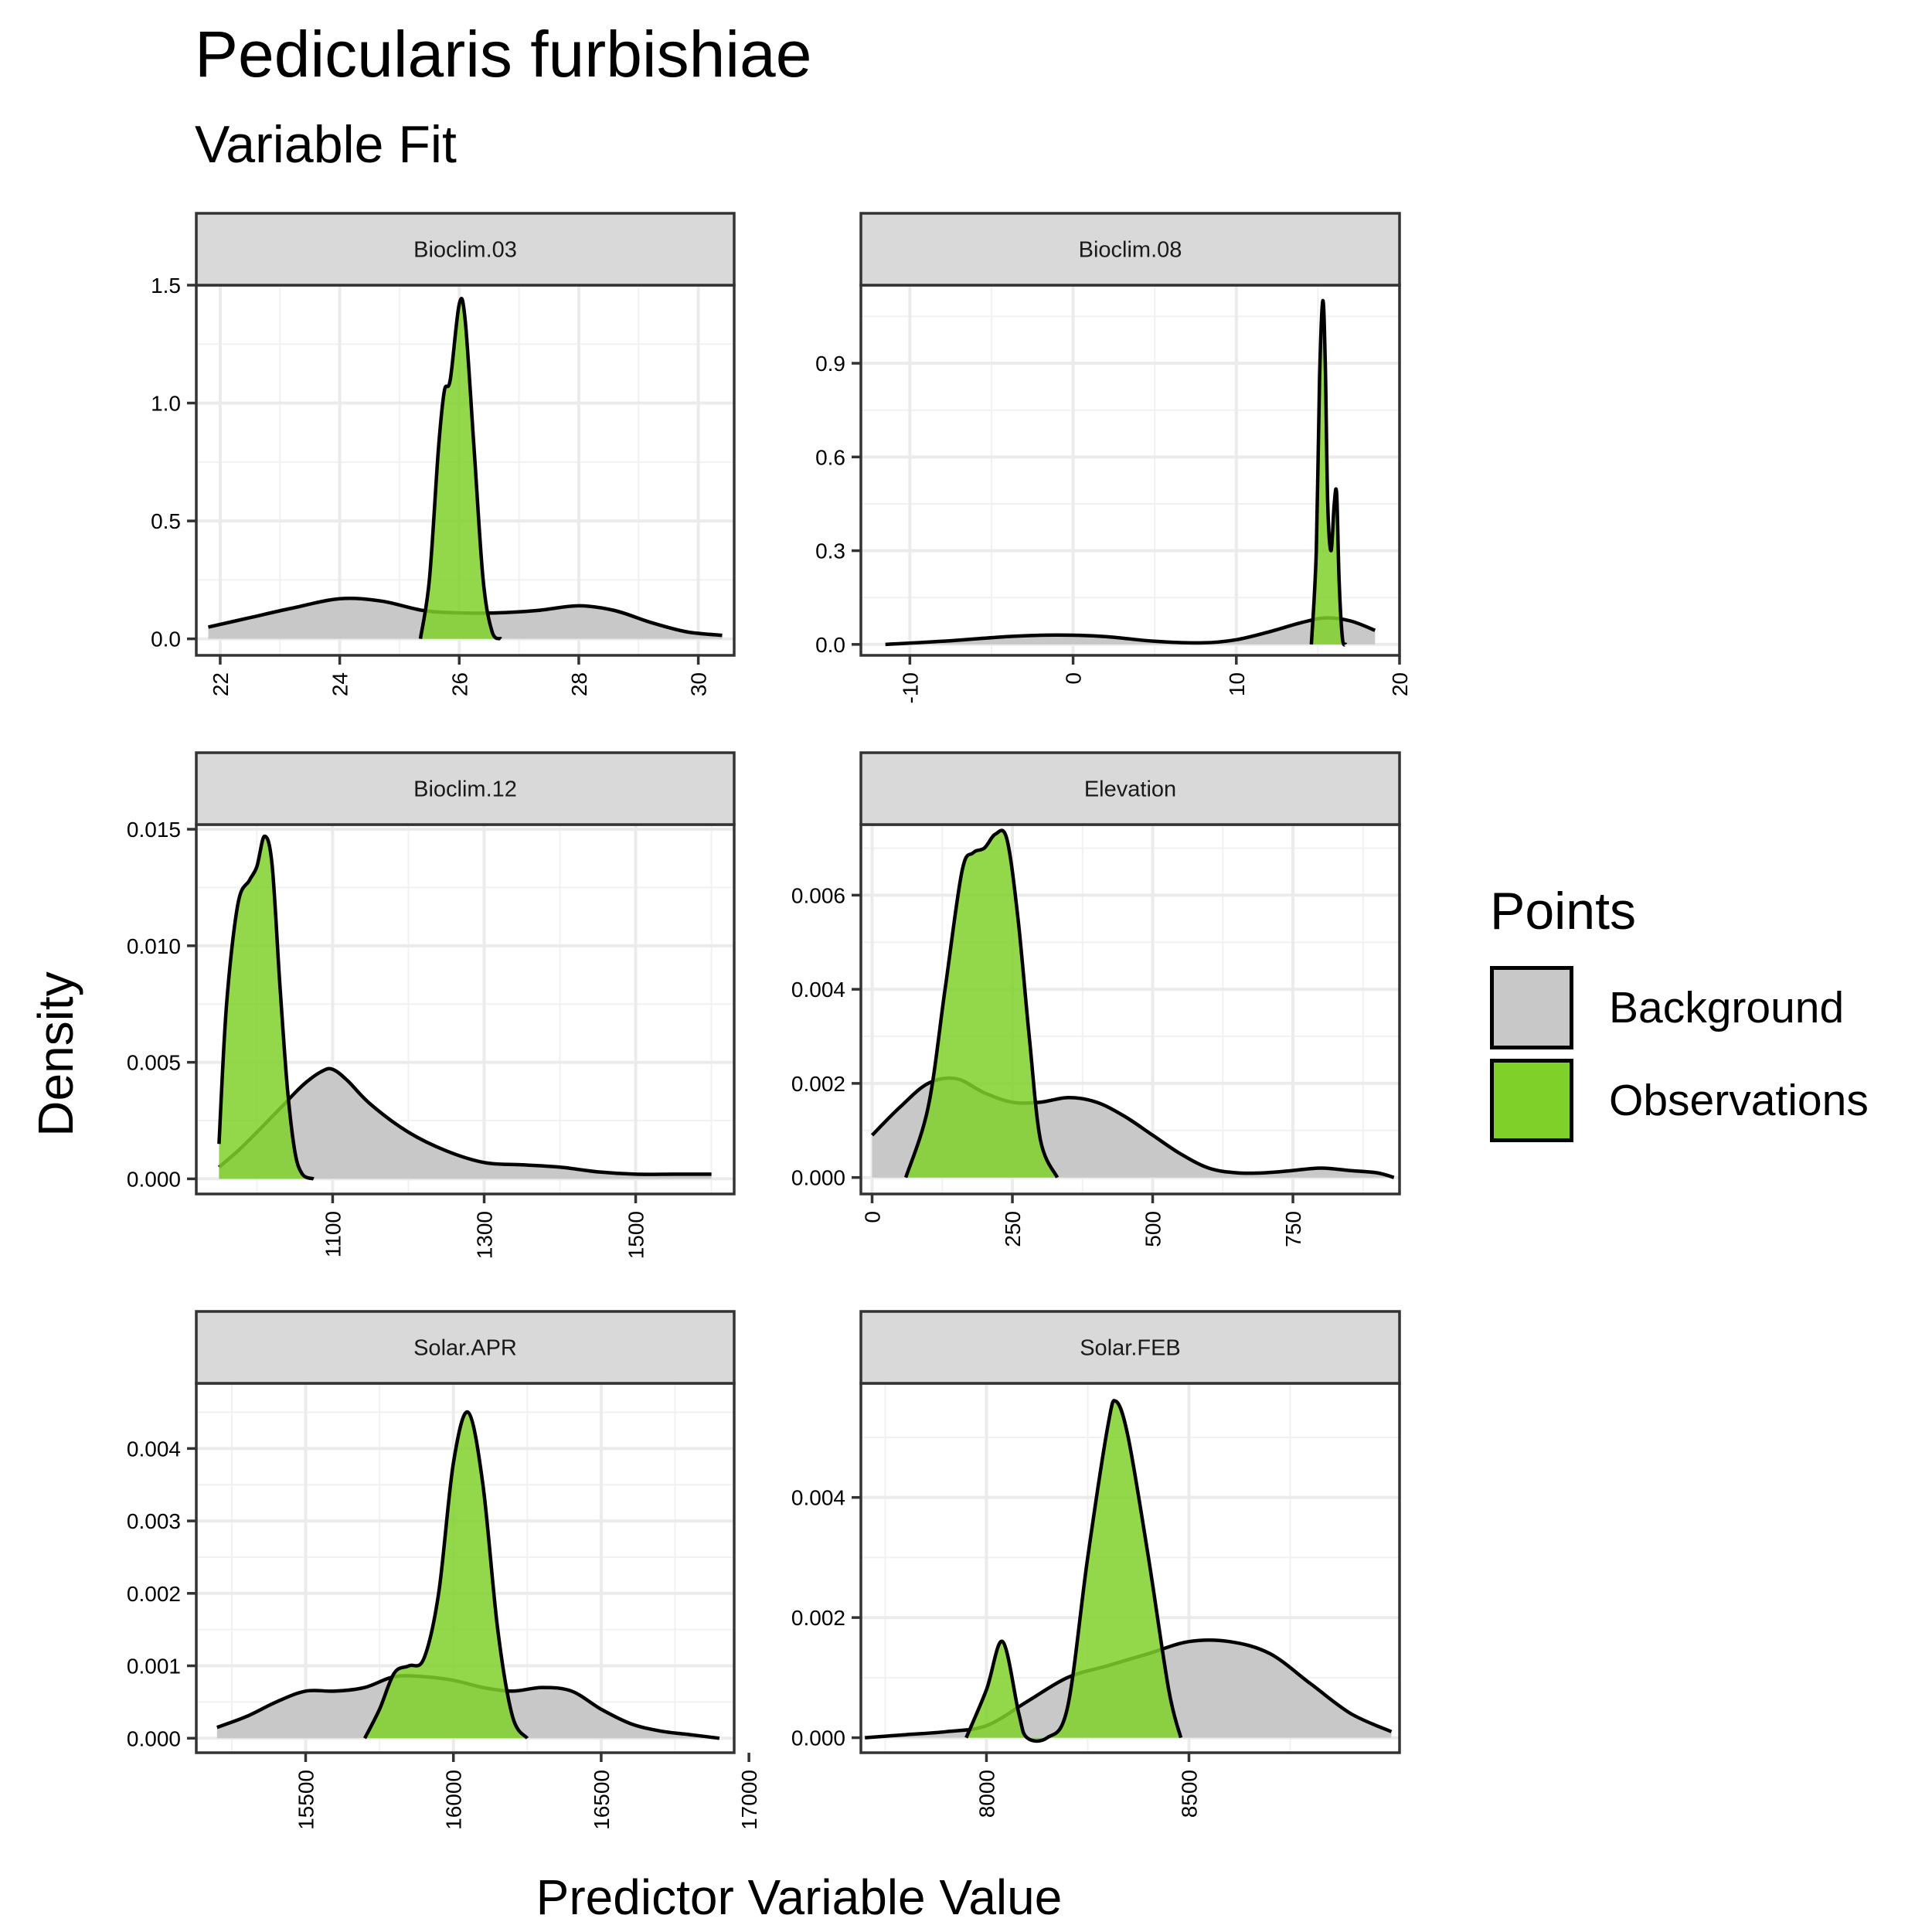 The image size is (1932, 1932). What do you see at coordinates (154, 1063) in the screenshot?
I see `y-tick-label: 0.005` at bounding box center [154, 1063].